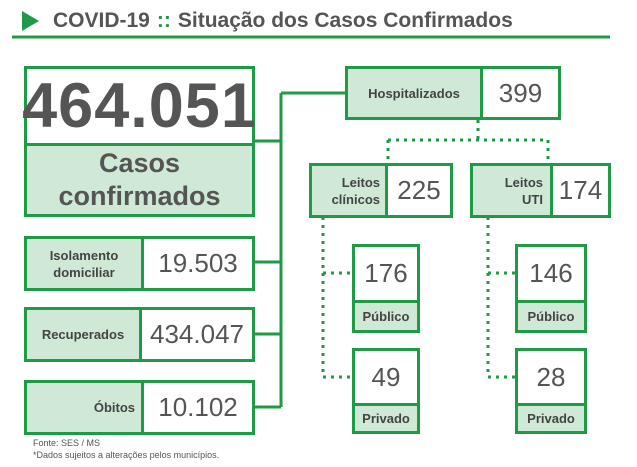 The image size is (637, 467). I want to click on hospitalized-label: Hospitalizados, so click(414, 93).